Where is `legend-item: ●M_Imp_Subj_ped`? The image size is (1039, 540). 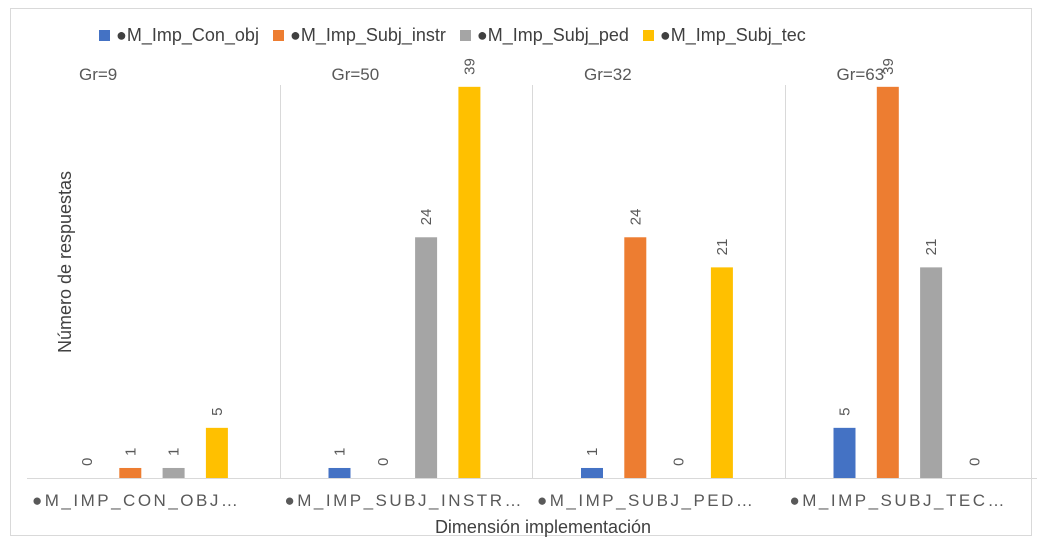
legend-item: ●M_Imp_Subj_ped is located at coordinates (544, 35).